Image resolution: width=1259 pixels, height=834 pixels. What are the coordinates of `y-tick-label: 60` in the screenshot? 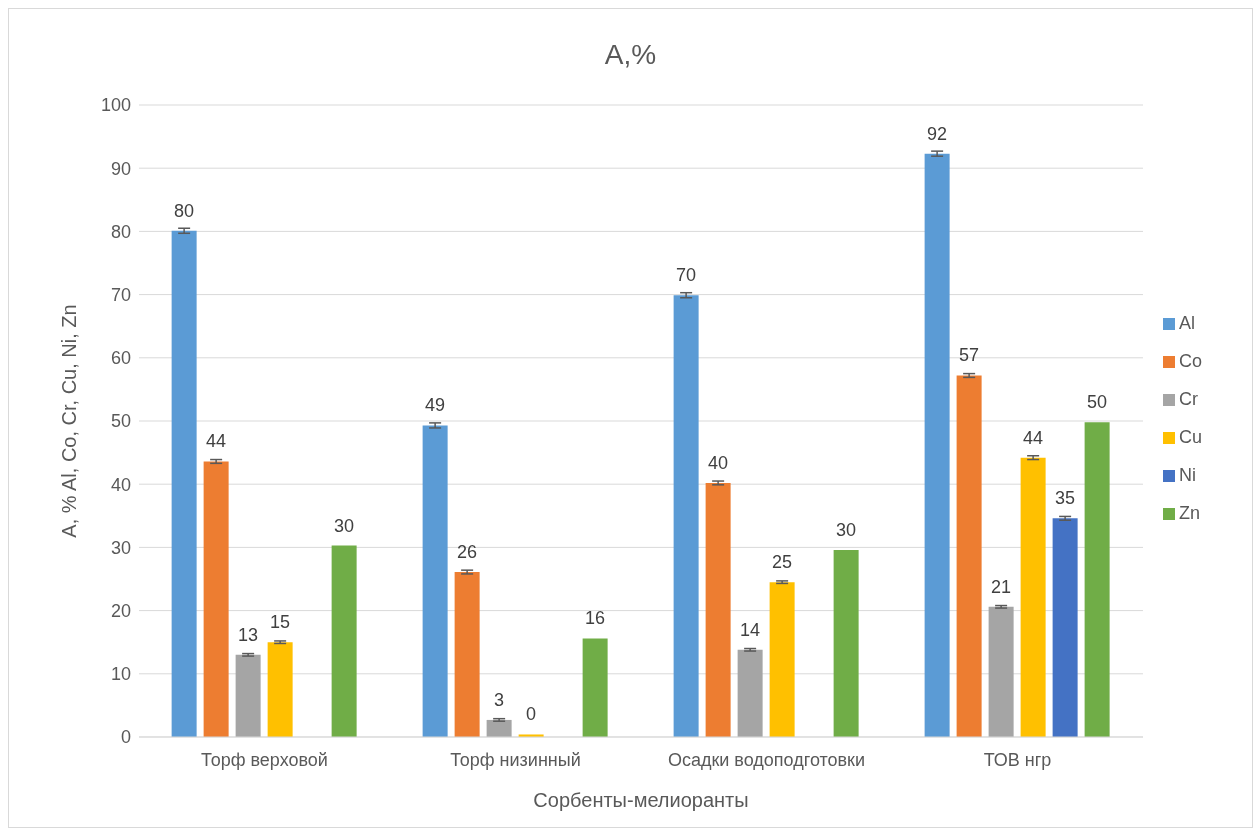 It's located at (120, 358).